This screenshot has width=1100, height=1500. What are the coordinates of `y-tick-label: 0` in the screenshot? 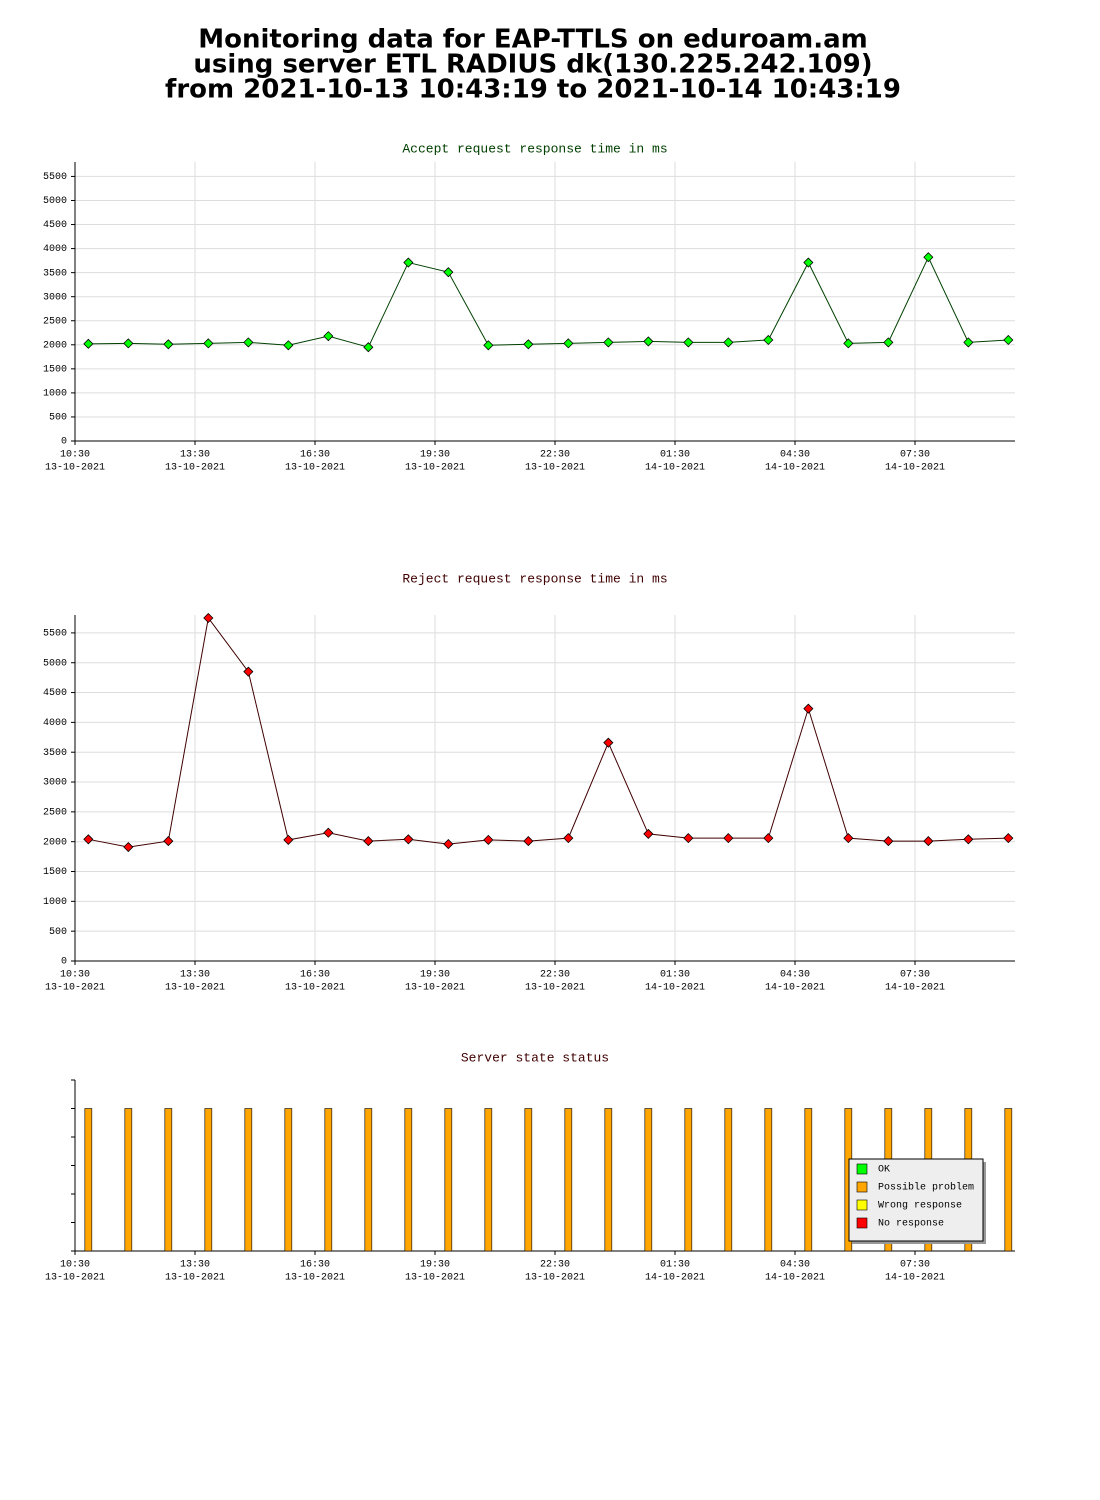 It's located at (64, 962).